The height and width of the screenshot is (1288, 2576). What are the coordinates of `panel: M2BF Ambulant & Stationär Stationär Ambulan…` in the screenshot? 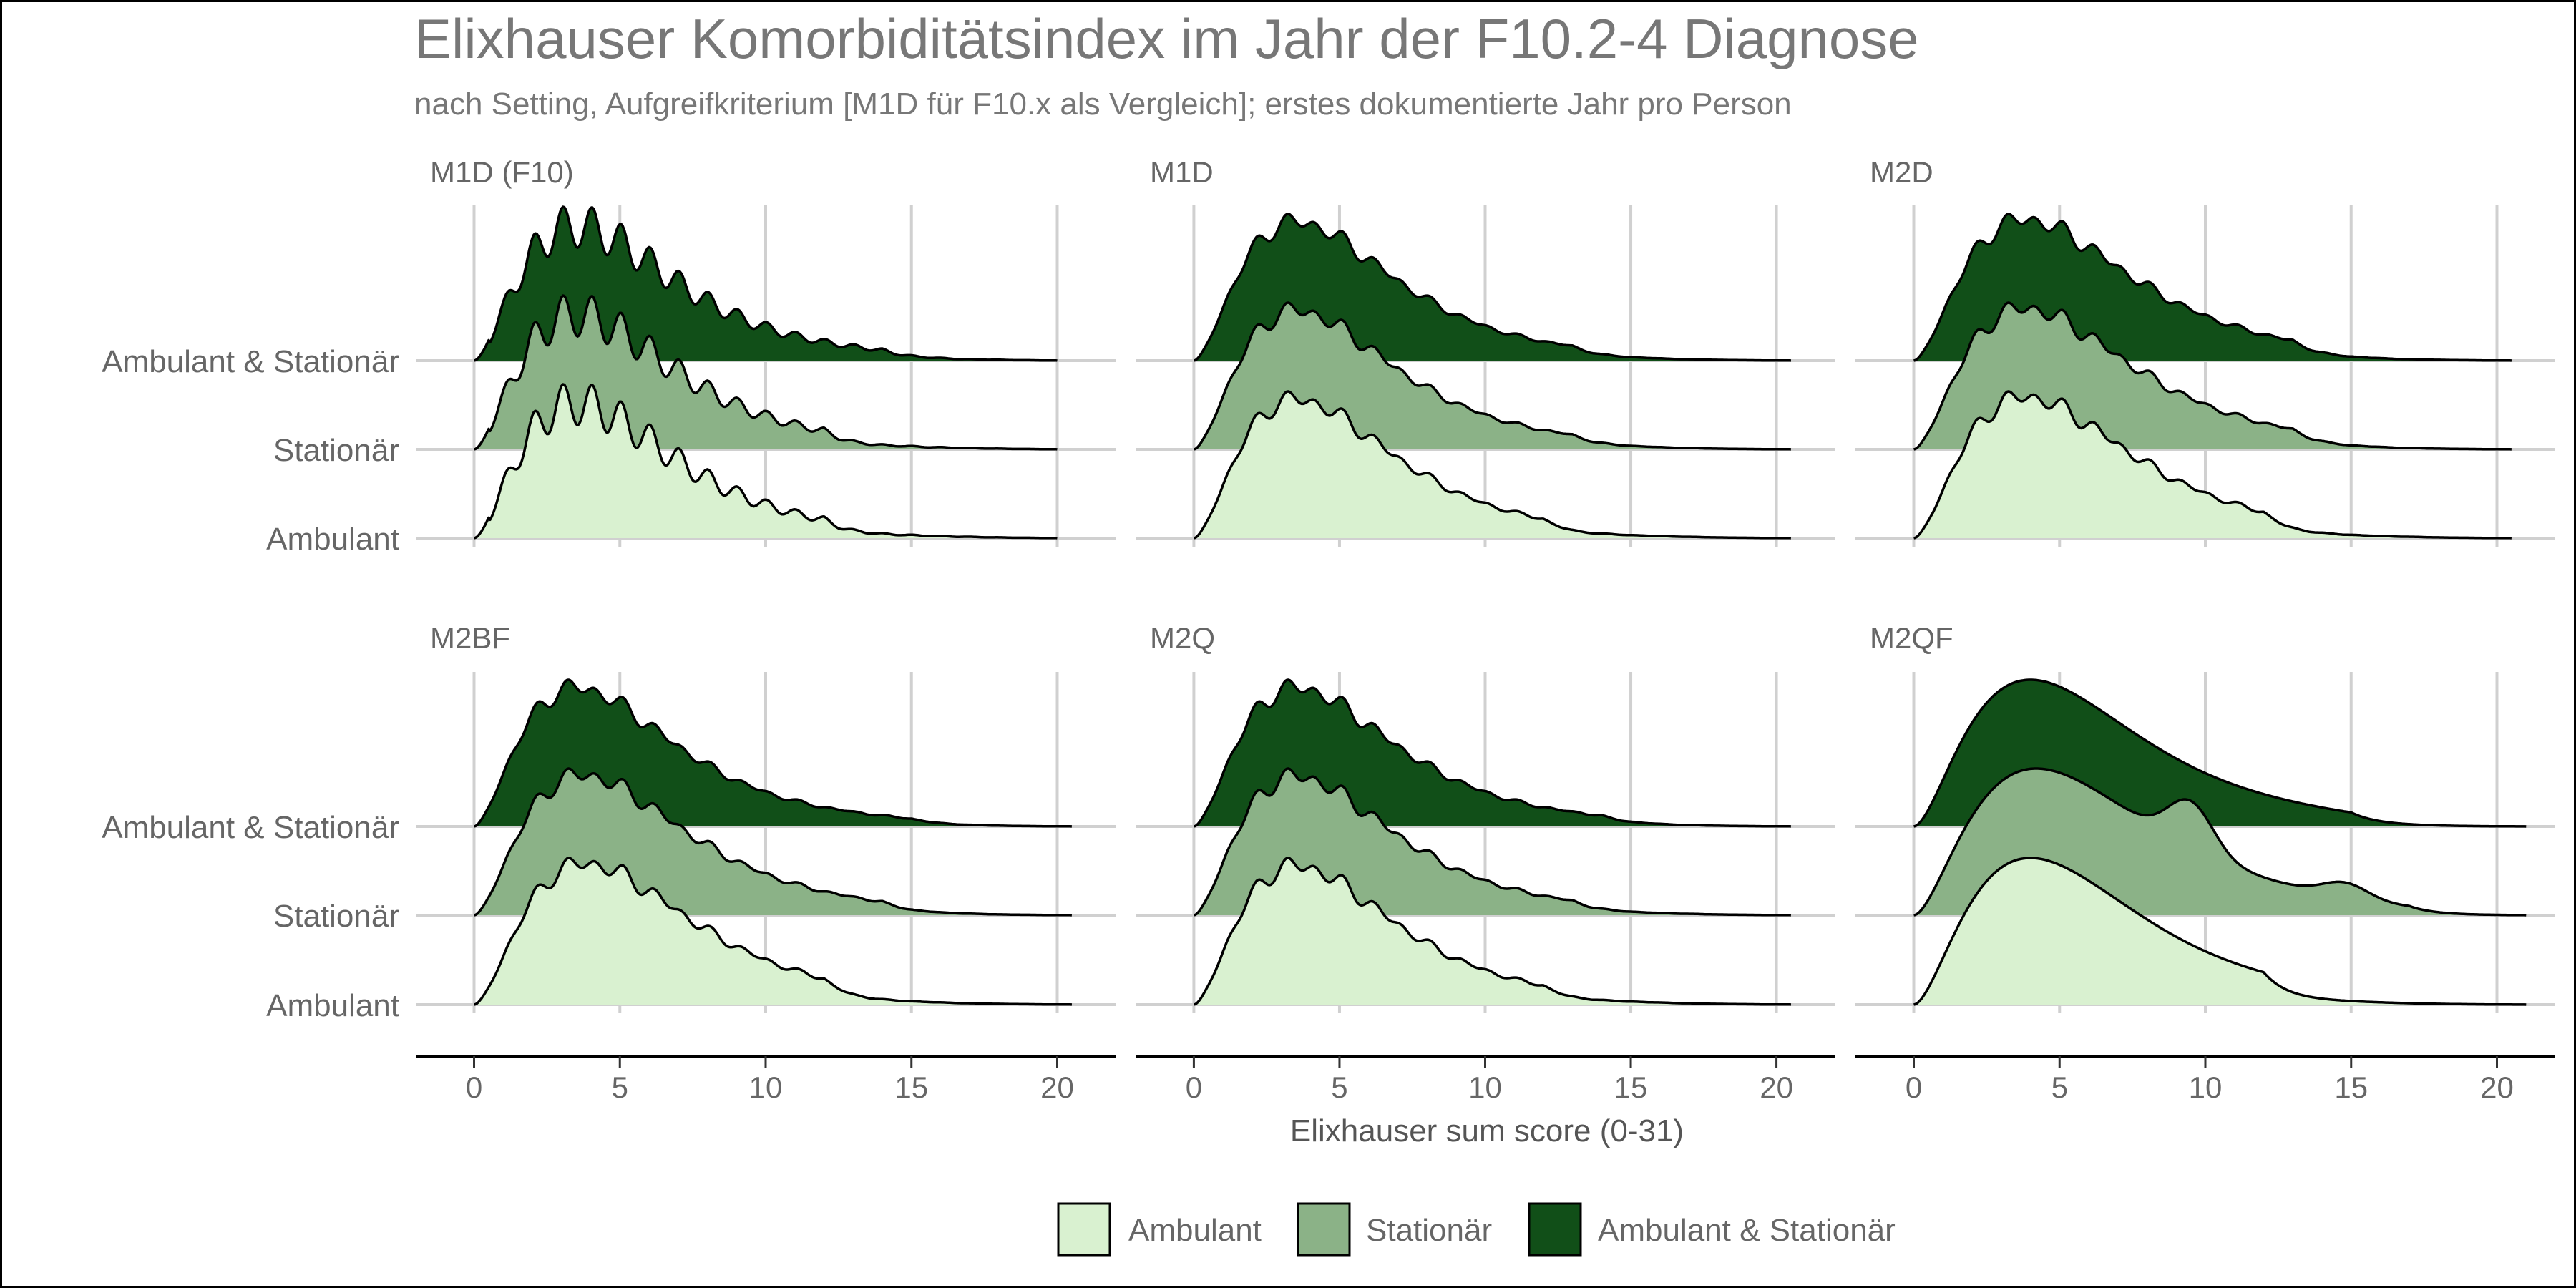 It's located at (609, 822).